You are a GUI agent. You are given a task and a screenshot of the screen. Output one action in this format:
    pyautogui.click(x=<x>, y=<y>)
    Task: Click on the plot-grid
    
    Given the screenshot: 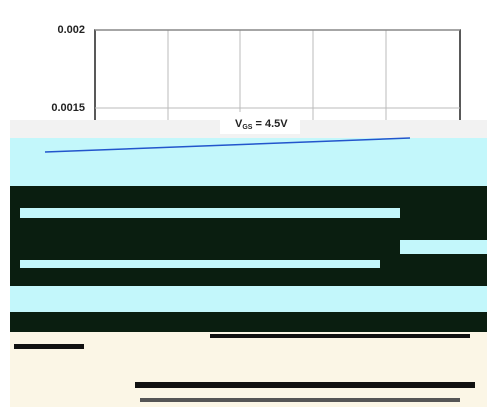 What is the action you would take?
    pyautogui.click(x=277, y=76)
    